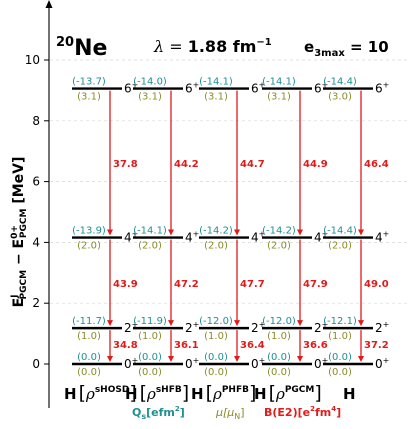 Image resolution: width=415 pixels, height=429 pixels. Describe the element at coordinates (49, 4) in the screenshot. I see `y-axis-arrowhead` at that location.